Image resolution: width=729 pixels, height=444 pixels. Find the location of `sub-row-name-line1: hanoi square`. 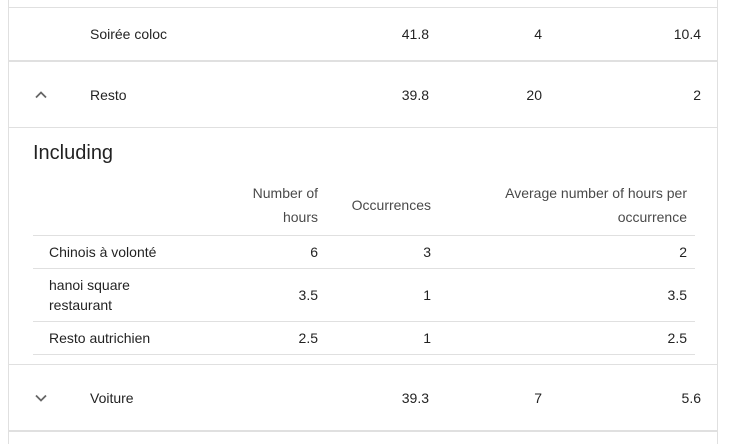

sub-row-name-line1: hanoi square is located at coordinates (89, 285).